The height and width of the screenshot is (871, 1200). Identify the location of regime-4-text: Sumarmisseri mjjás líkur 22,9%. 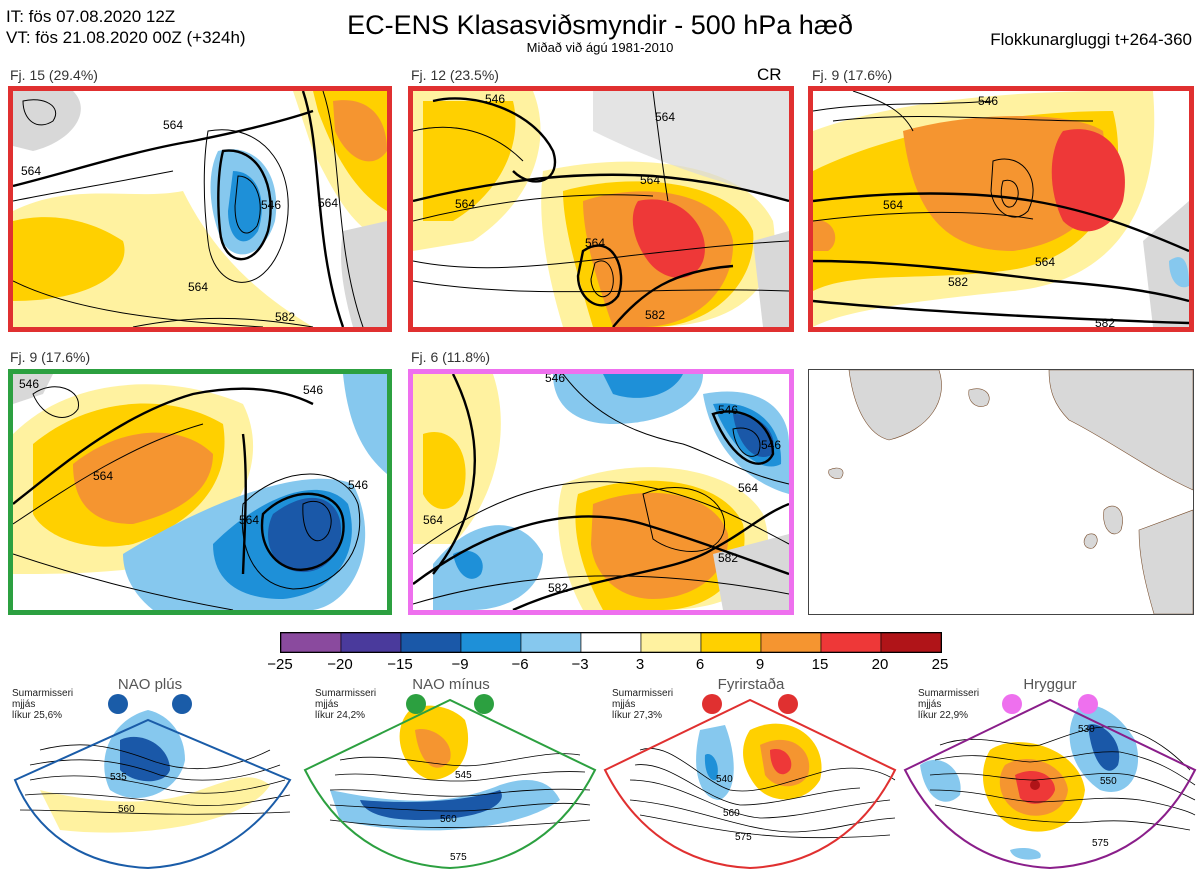
(949, 704).